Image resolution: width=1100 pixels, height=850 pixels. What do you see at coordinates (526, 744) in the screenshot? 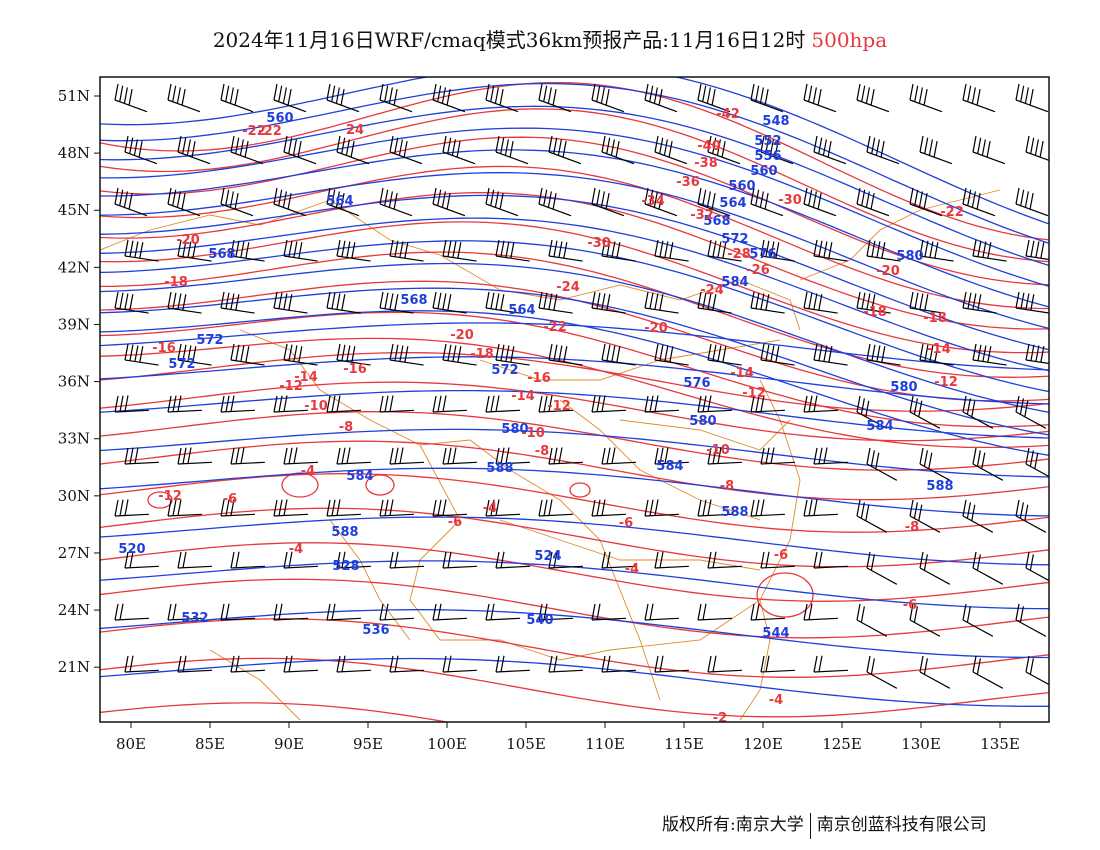
I see `lon-tick-label: 105E` at bounding box center [526, 744].